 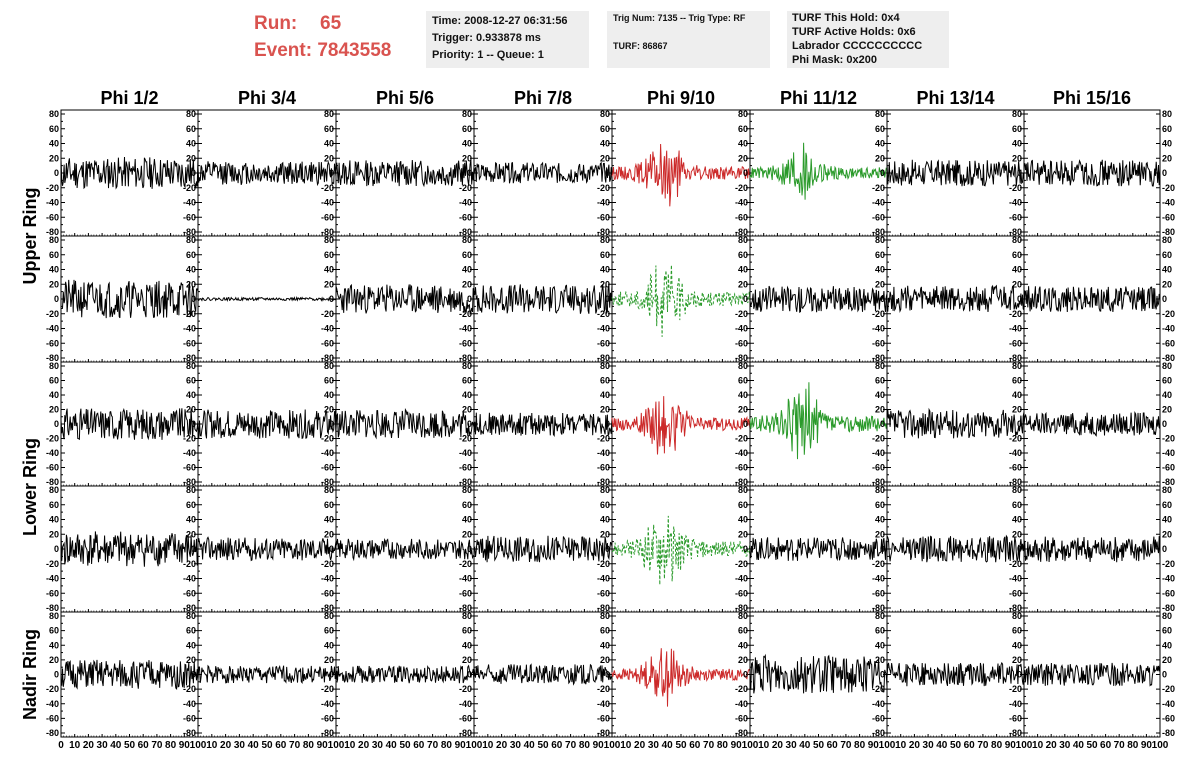 I want to click on x-tick-label: 20, so click(x=778, y=745).